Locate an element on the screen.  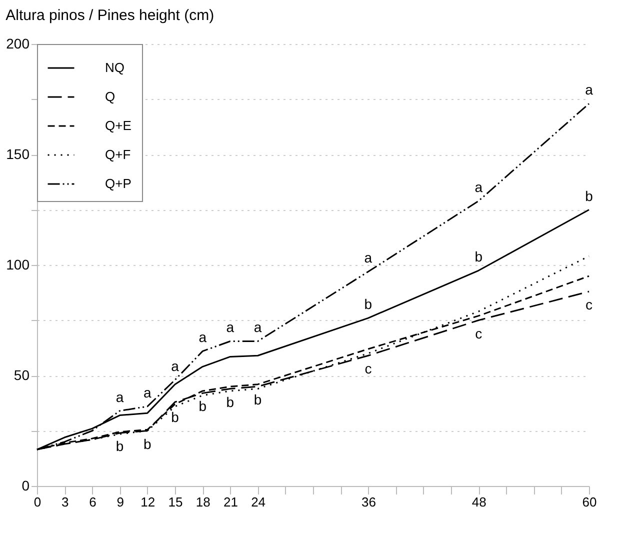
y-tick-label: 100 is located at coordinates (18, 264).